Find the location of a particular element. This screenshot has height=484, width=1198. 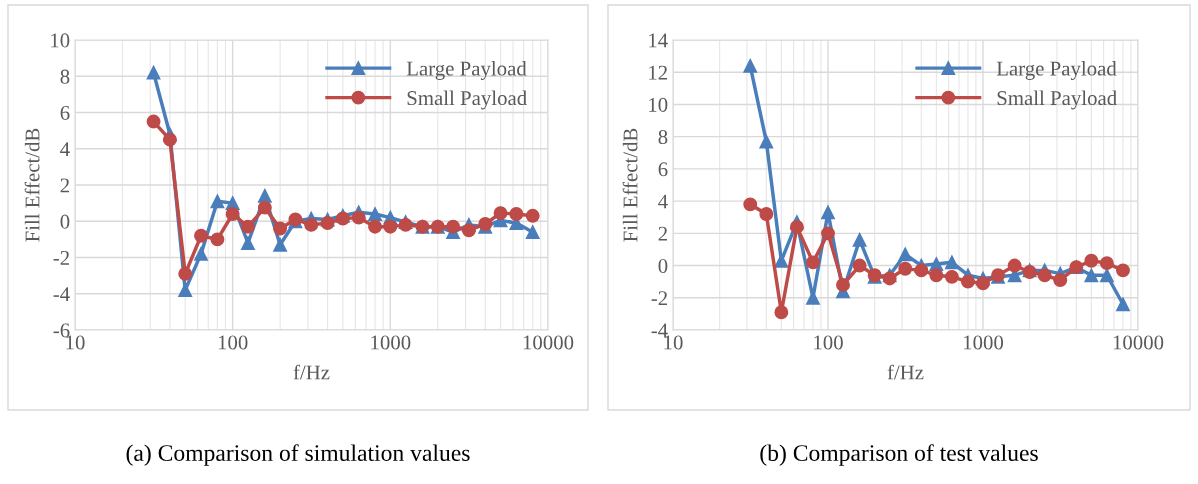

y-tick-label: 12 is located at coordinates (658, 72).